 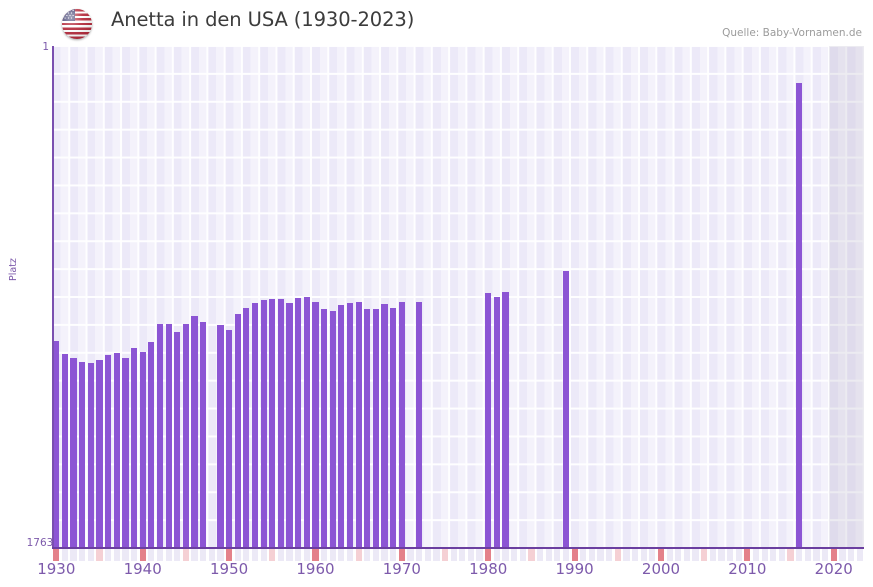 I want to click on x-tick-1977, so click(x=462, y=555).